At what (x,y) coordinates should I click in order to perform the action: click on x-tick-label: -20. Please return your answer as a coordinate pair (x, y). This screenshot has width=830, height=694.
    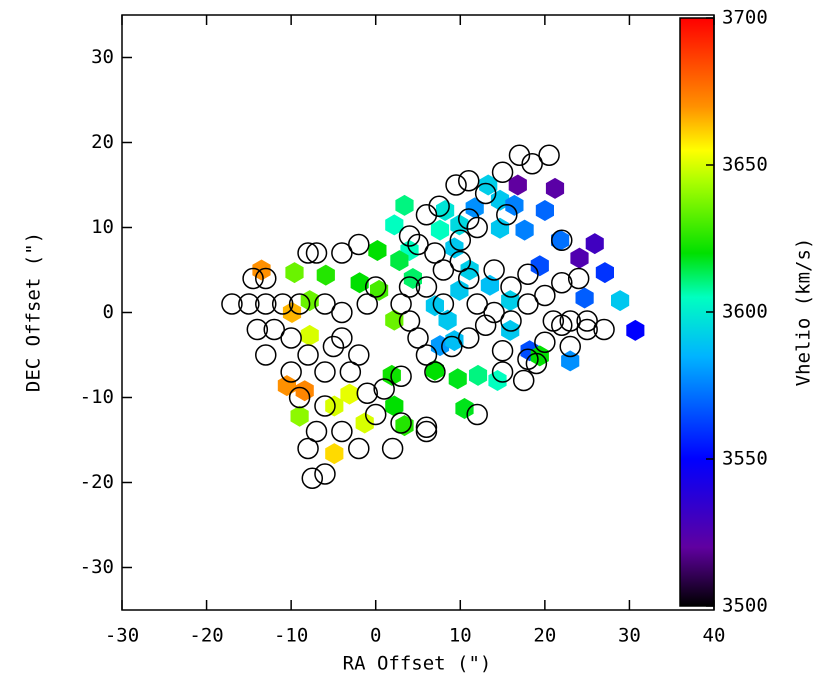
    Looking at the image, I should click on (206, 636).